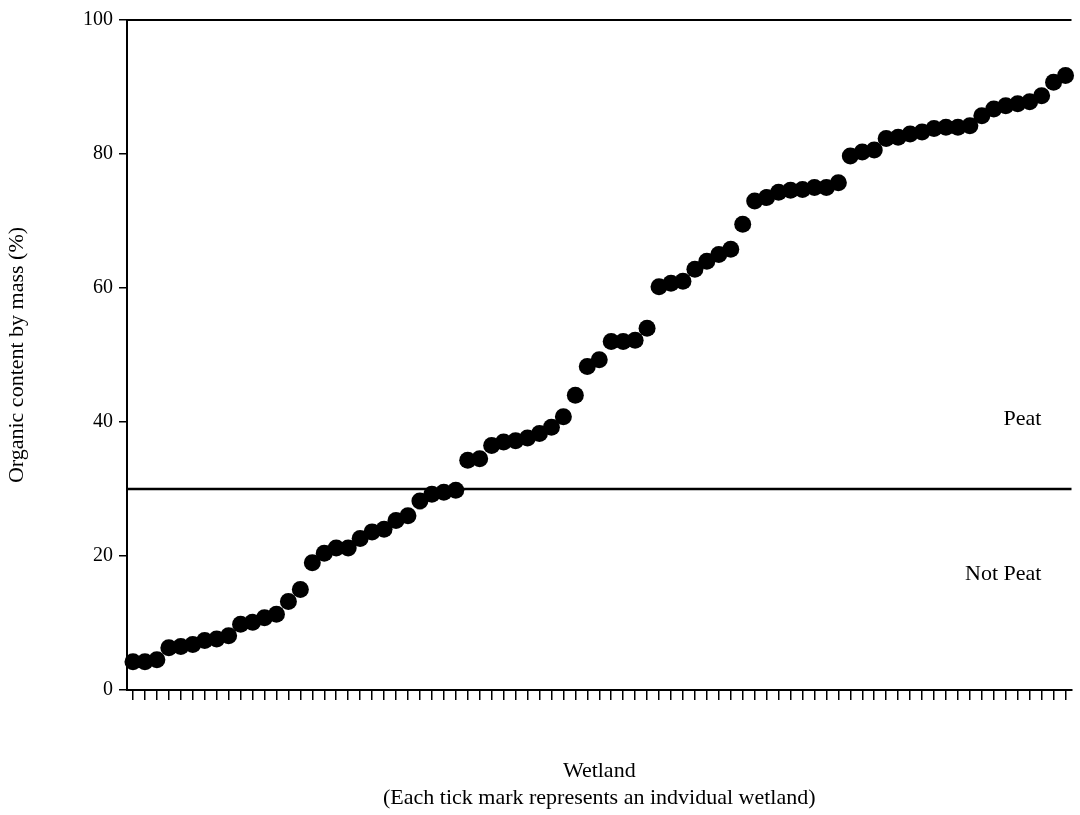 This screenshot has height=815, width=1080. I want to click on x-axis-title: Wetland (Each tick mark represents an indvidual wetland), so click(599, 783).